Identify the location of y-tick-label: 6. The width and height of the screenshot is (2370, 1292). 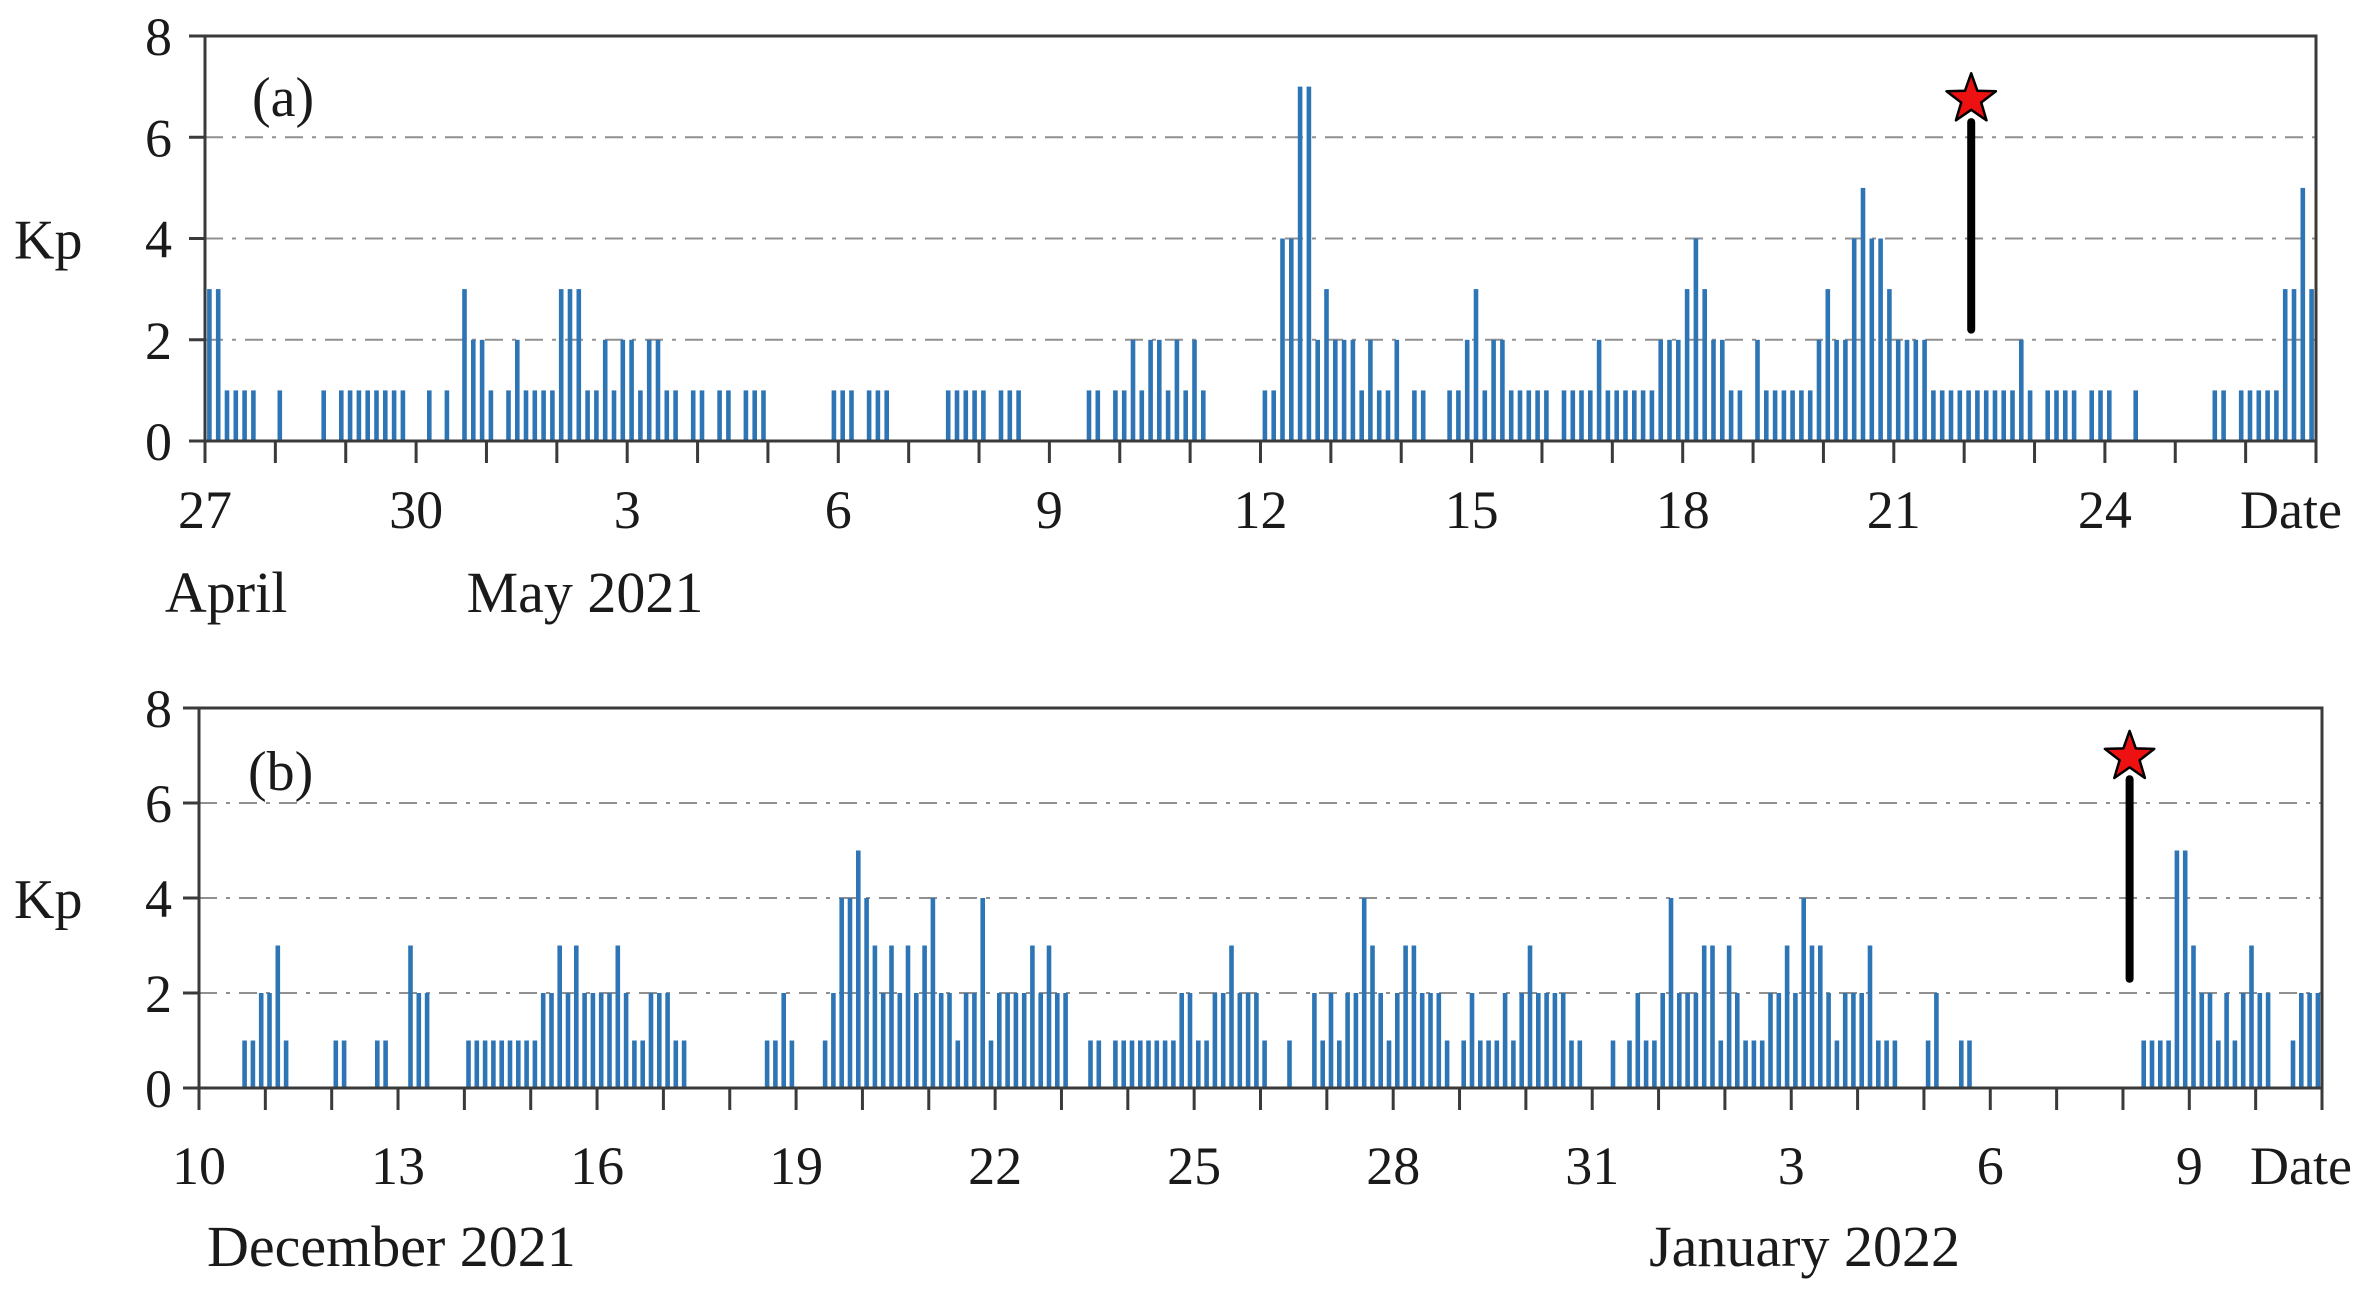
(158, 804).